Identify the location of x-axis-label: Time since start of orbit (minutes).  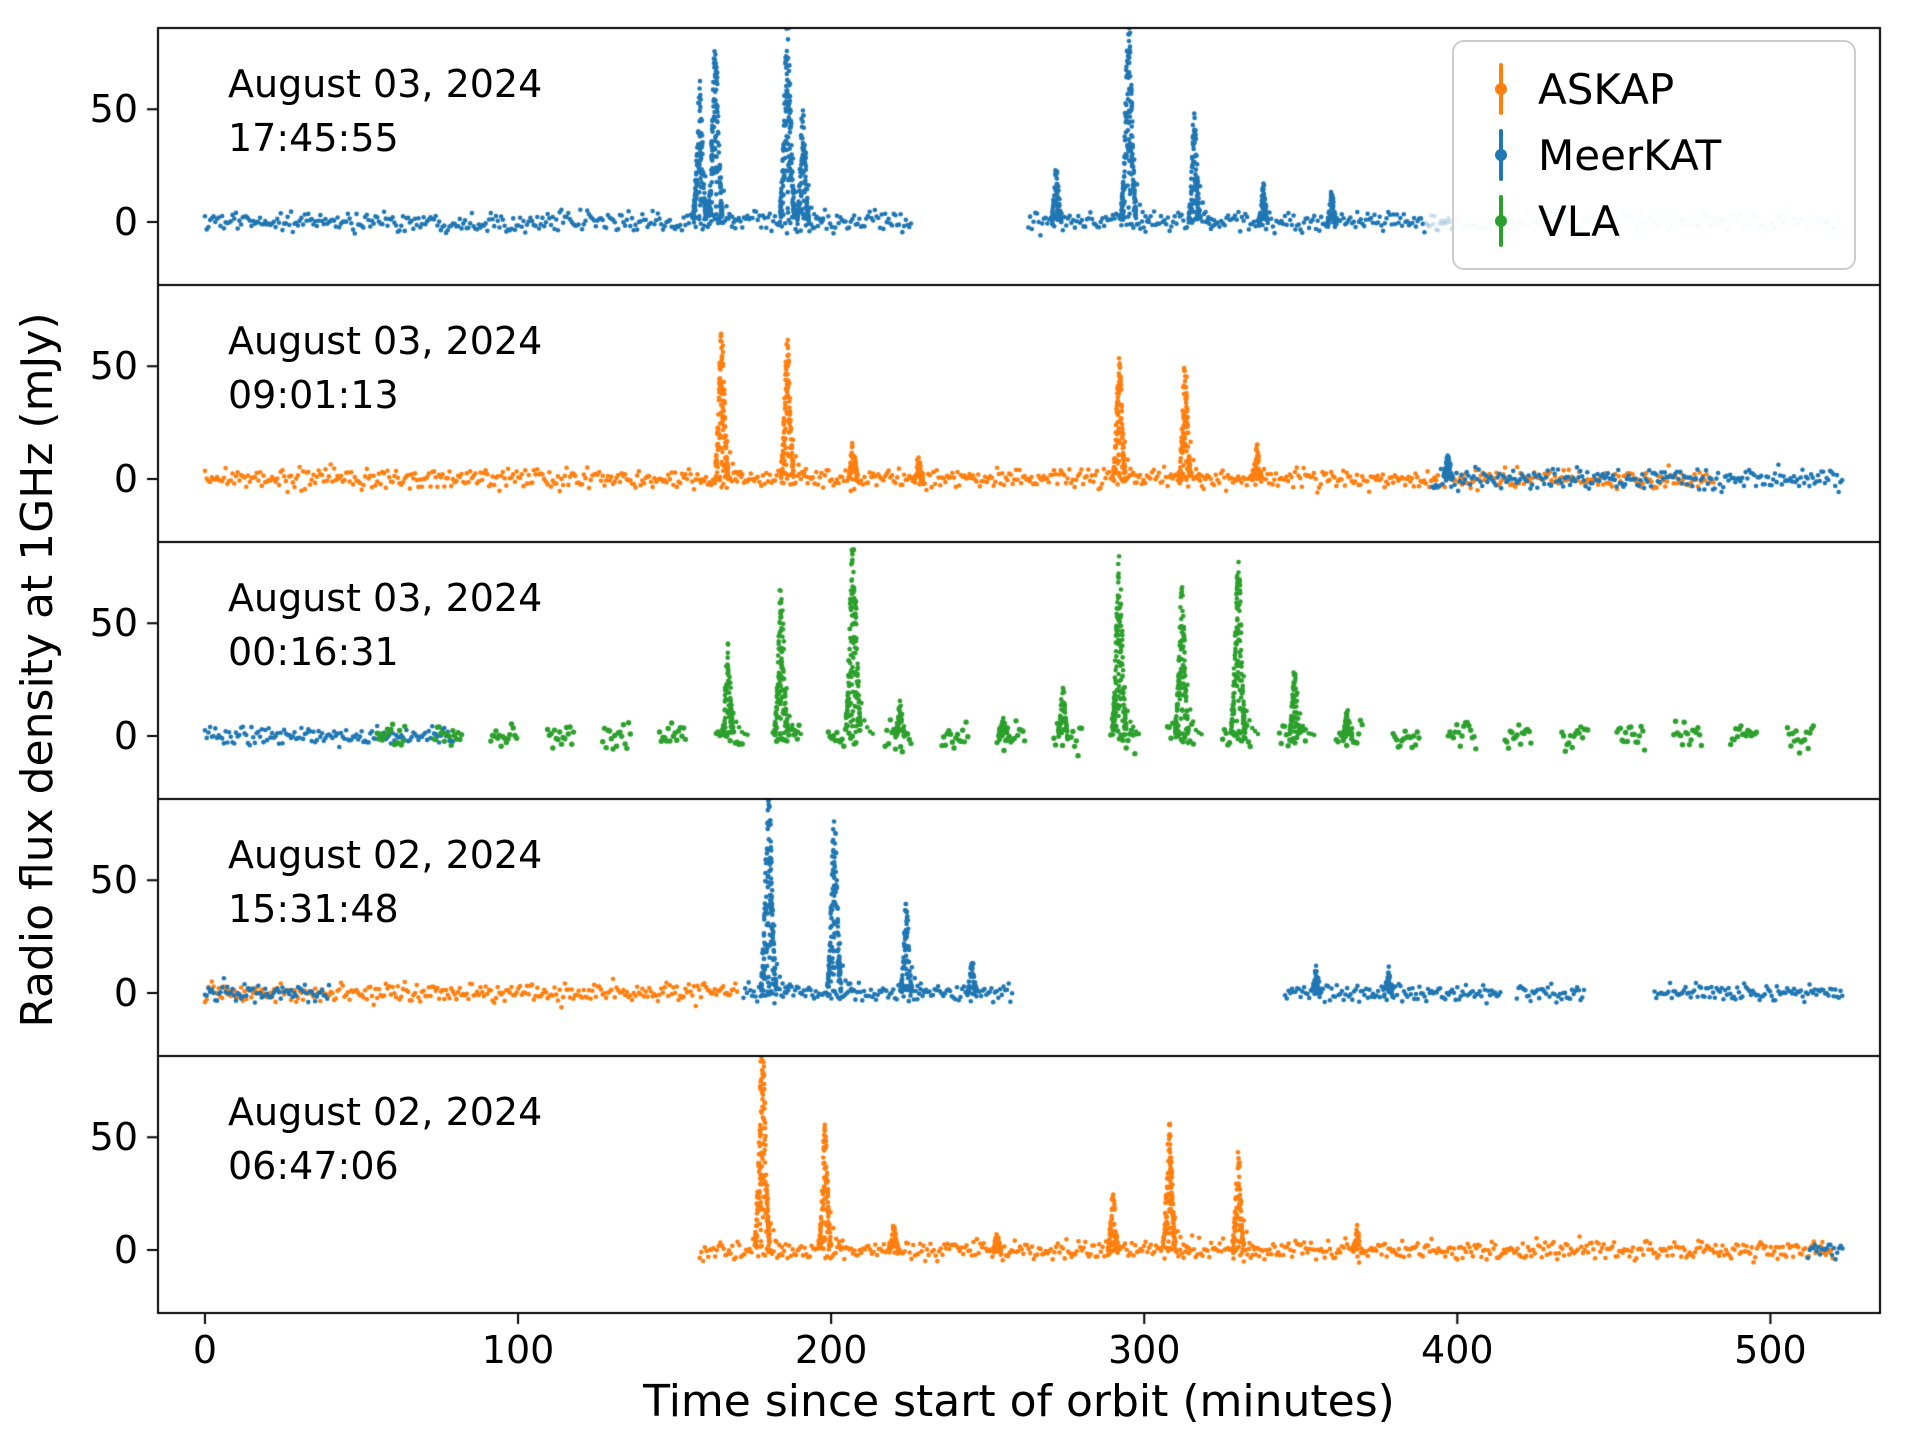
(1019, 1401).